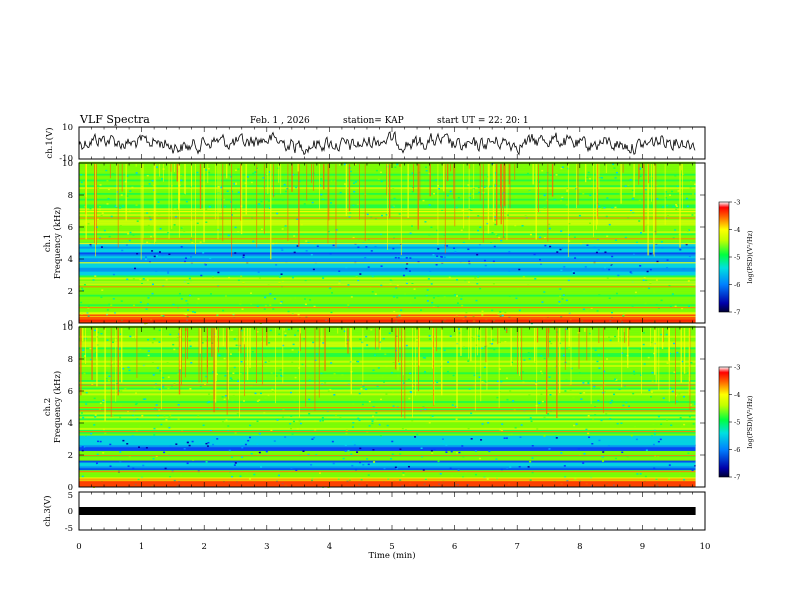 Image resolution: width=792 pixels, height=612 pixels. Describe the element at coordinates (70, 324) in the screenshot. I see `freq-tick-label: 0` at that location.